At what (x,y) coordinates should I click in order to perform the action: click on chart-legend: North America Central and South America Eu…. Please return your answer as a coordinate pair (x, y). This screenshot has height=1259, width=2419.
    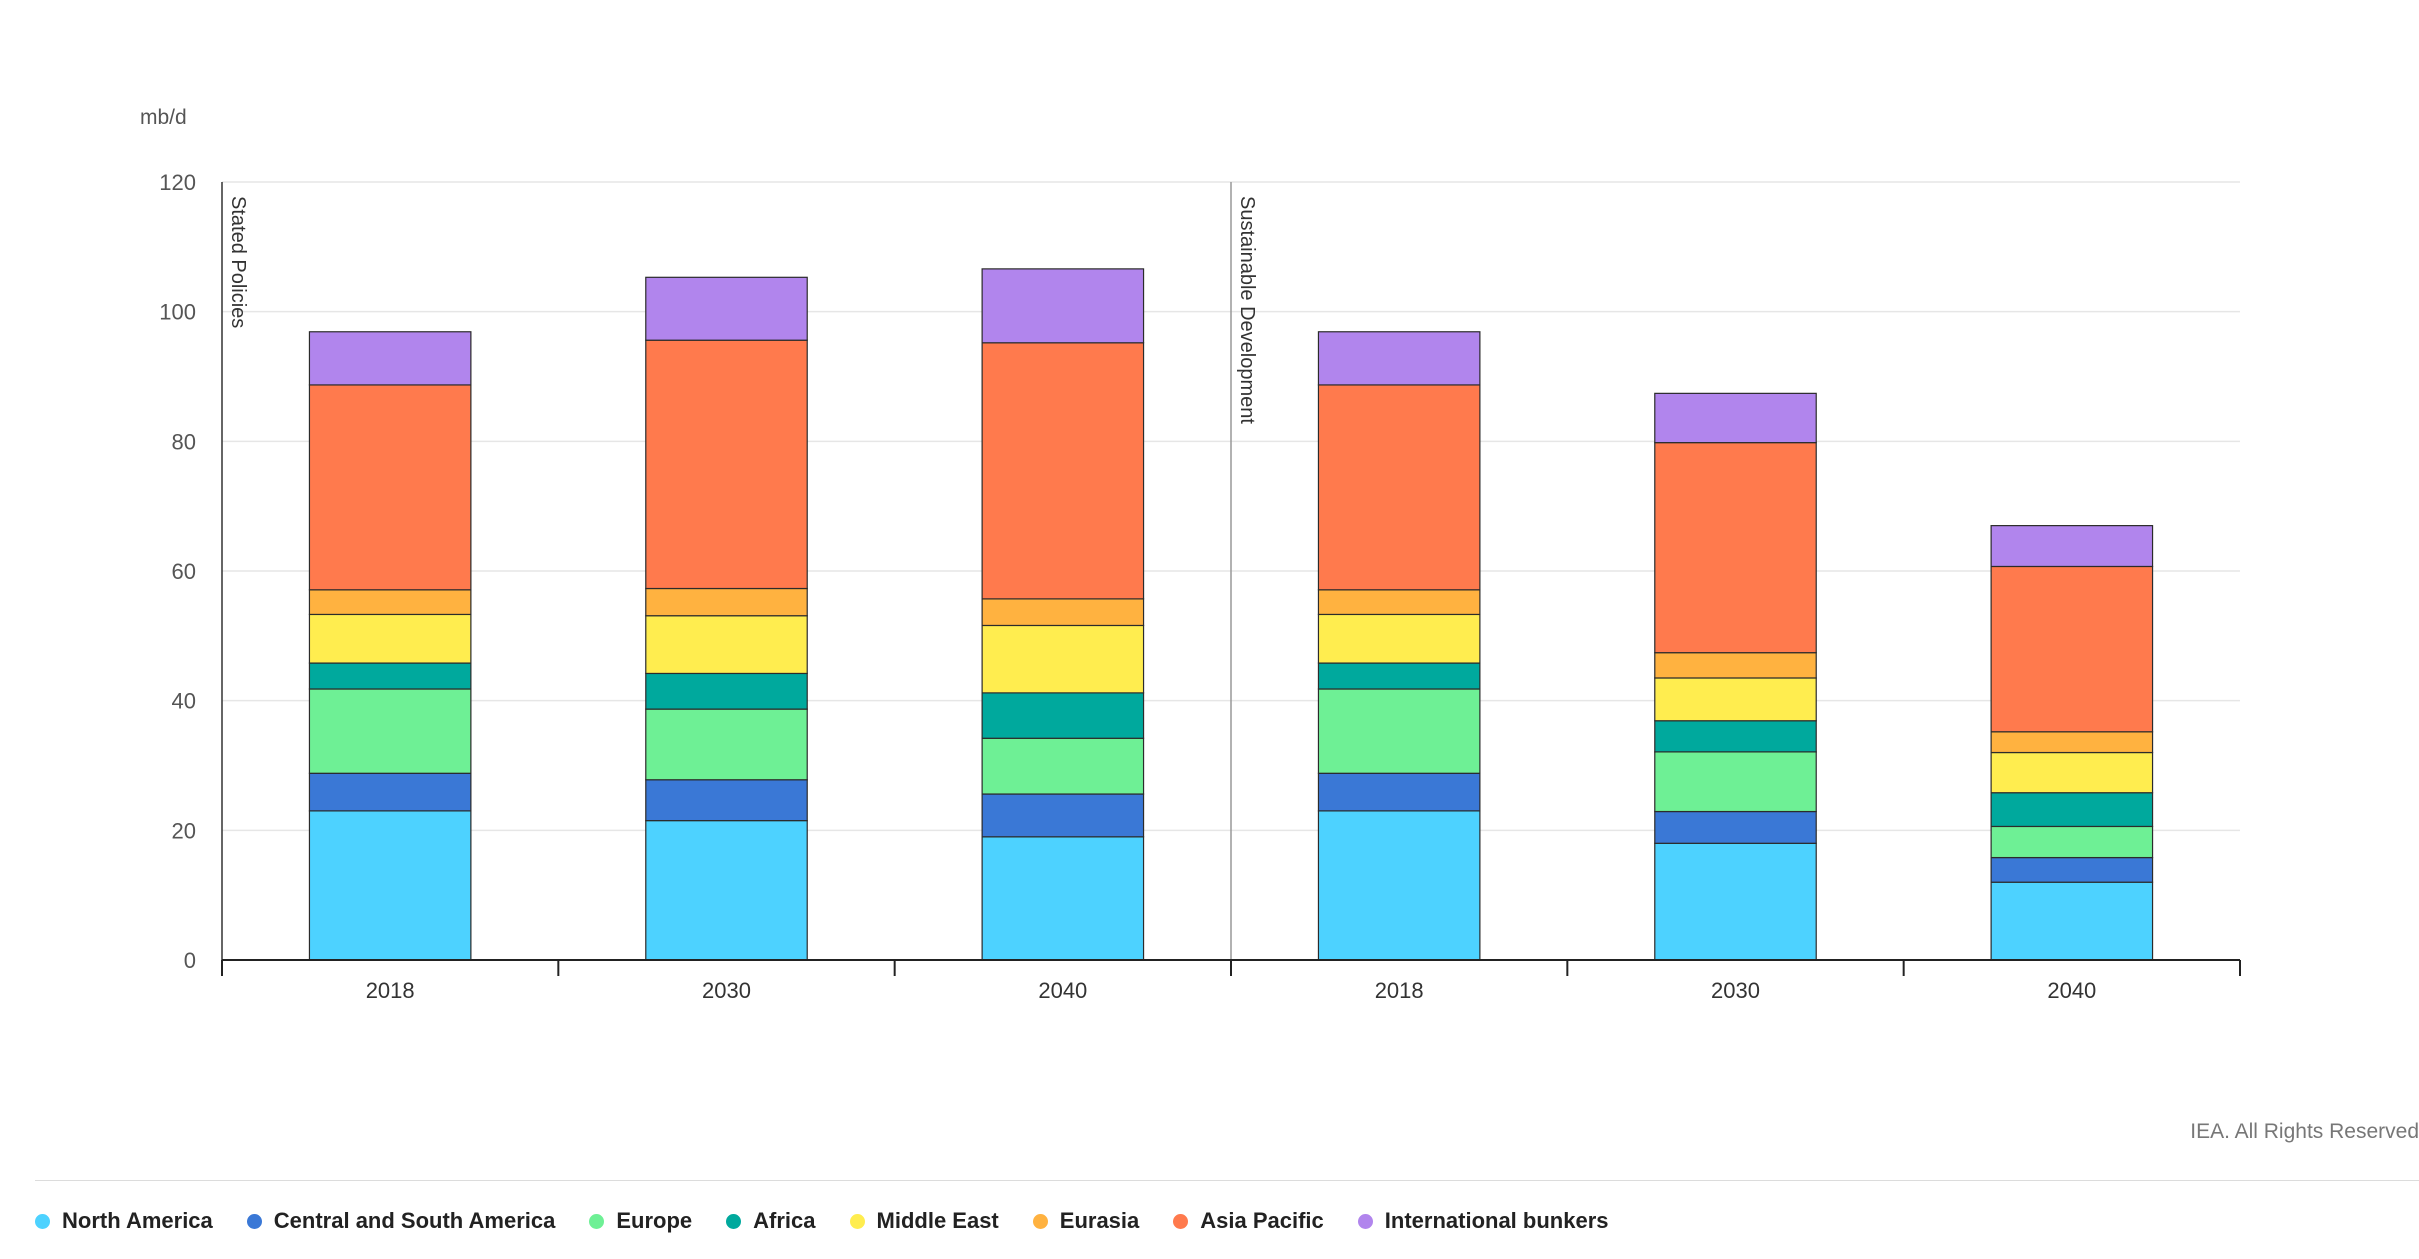
    Looking at the image, I should click on (822, 1221).